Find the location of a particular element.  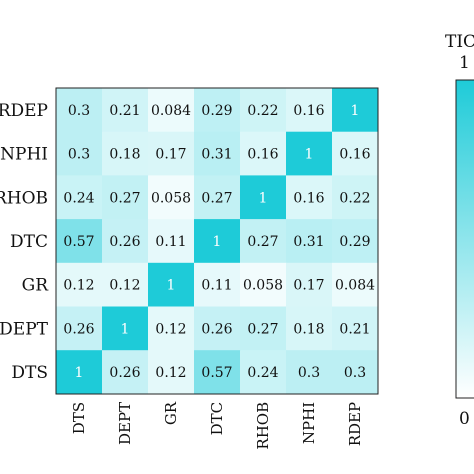

colorbar-label: TIC is located at coordinates (459, 42).